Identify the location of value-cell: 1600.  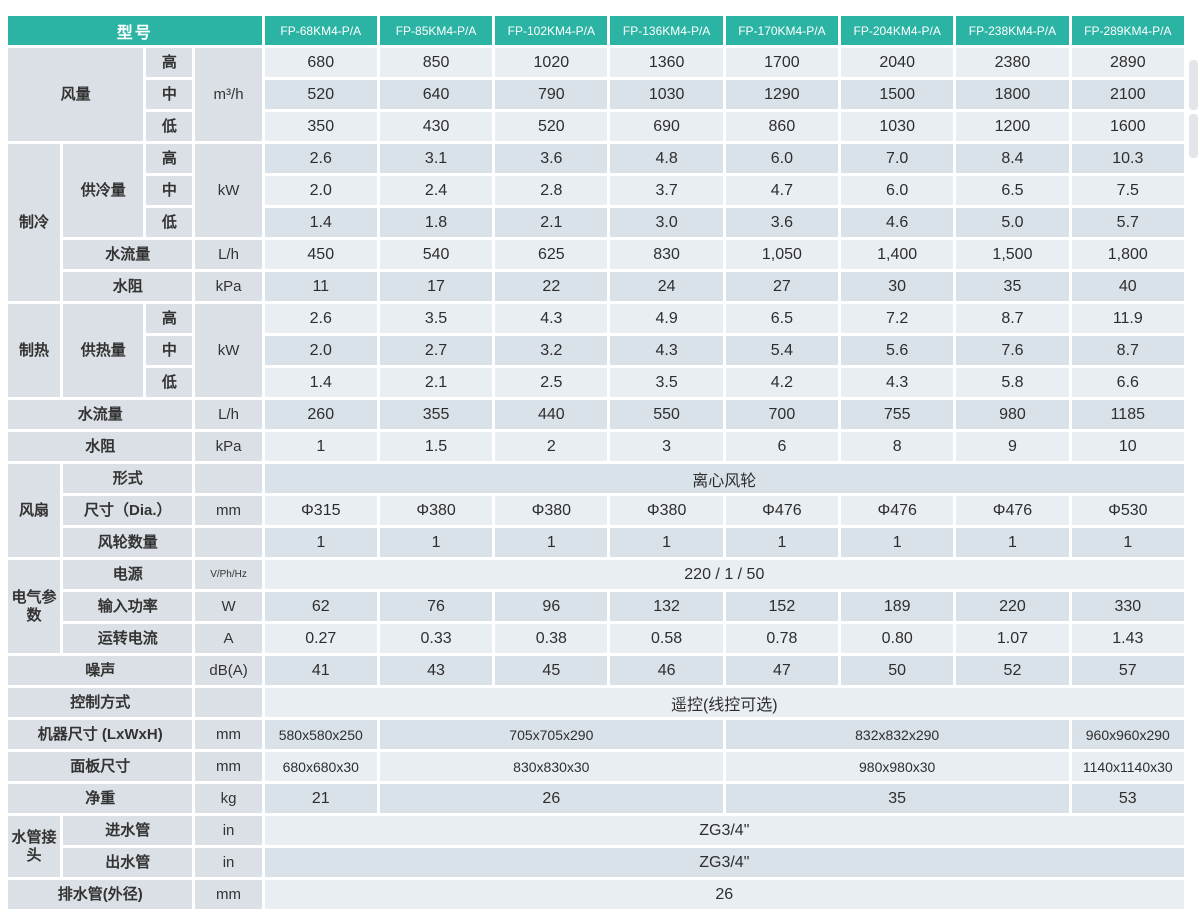
(1127, 126).